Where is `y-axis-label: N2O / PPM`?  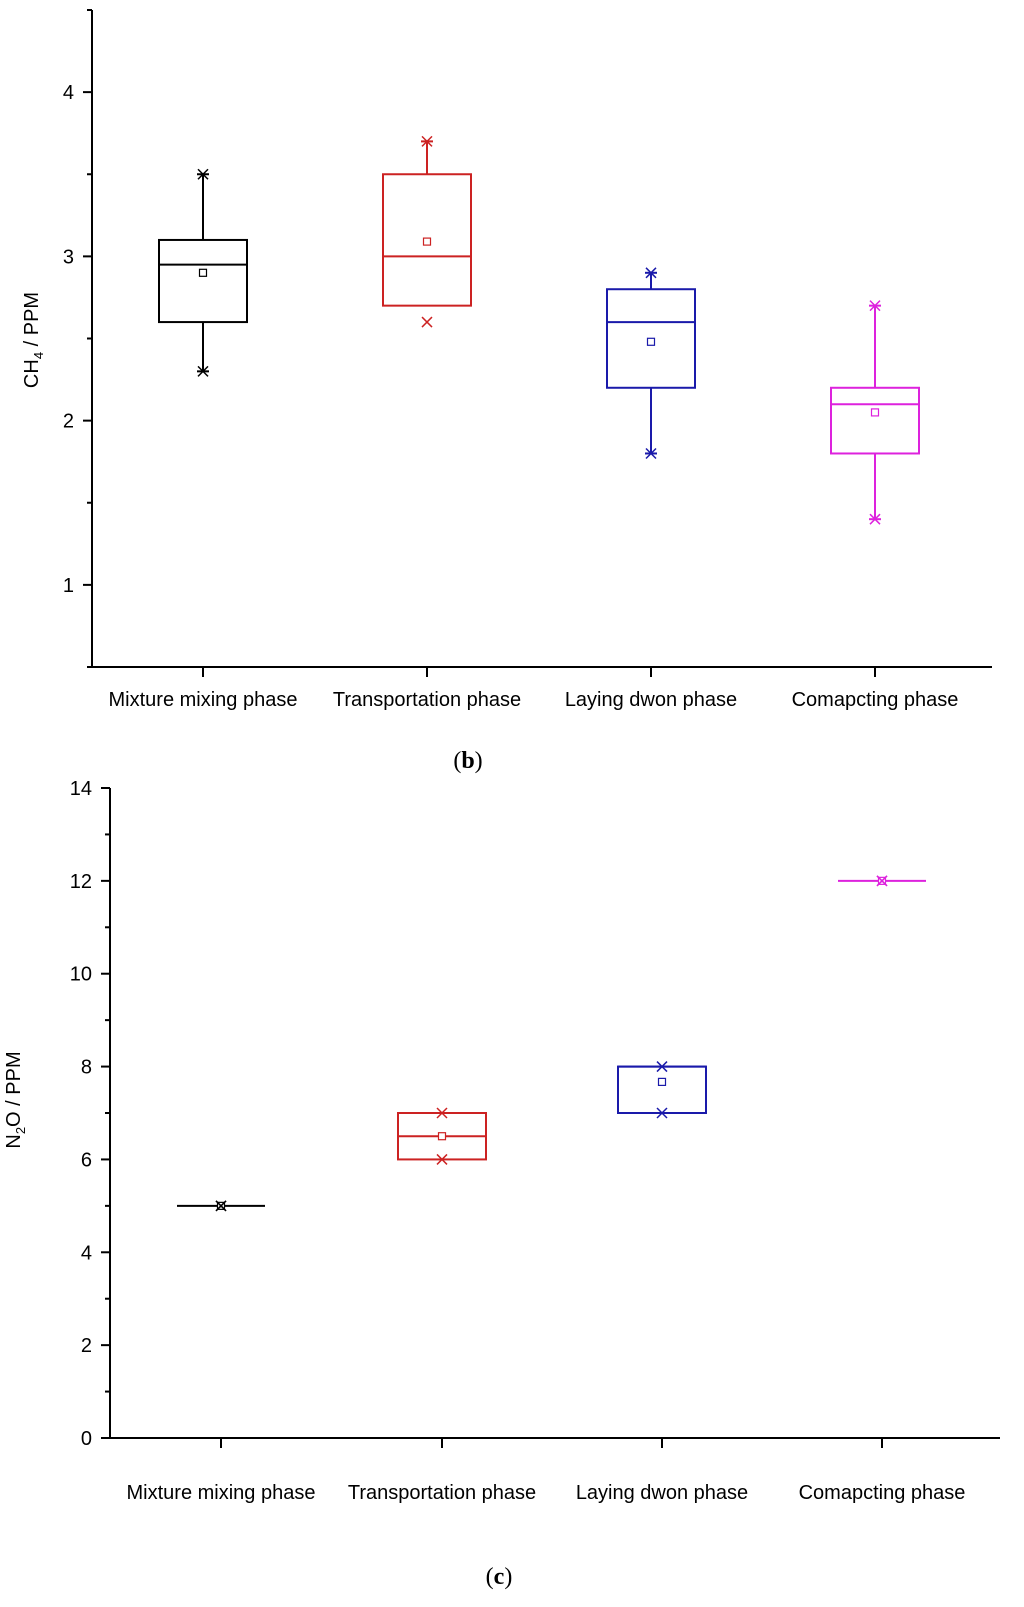 y-axis-label: N2O / PPM is located at coordinates (15, 1099).